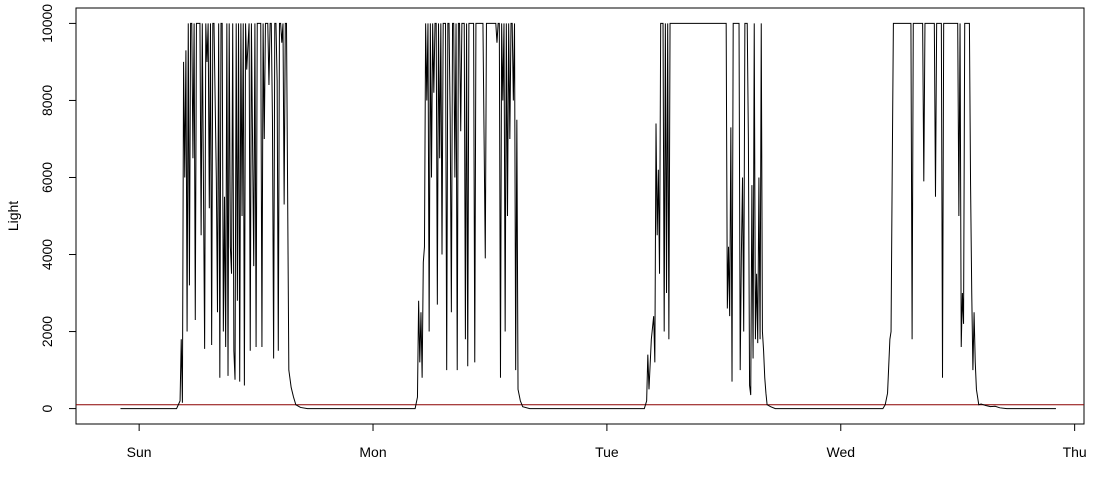 The height and width of the screenshot is (481, 1094). What do you see at coordinates (47, 177) in the screenshot?
I see `y-tick-label: 6000` at bounding box center [47, 177].